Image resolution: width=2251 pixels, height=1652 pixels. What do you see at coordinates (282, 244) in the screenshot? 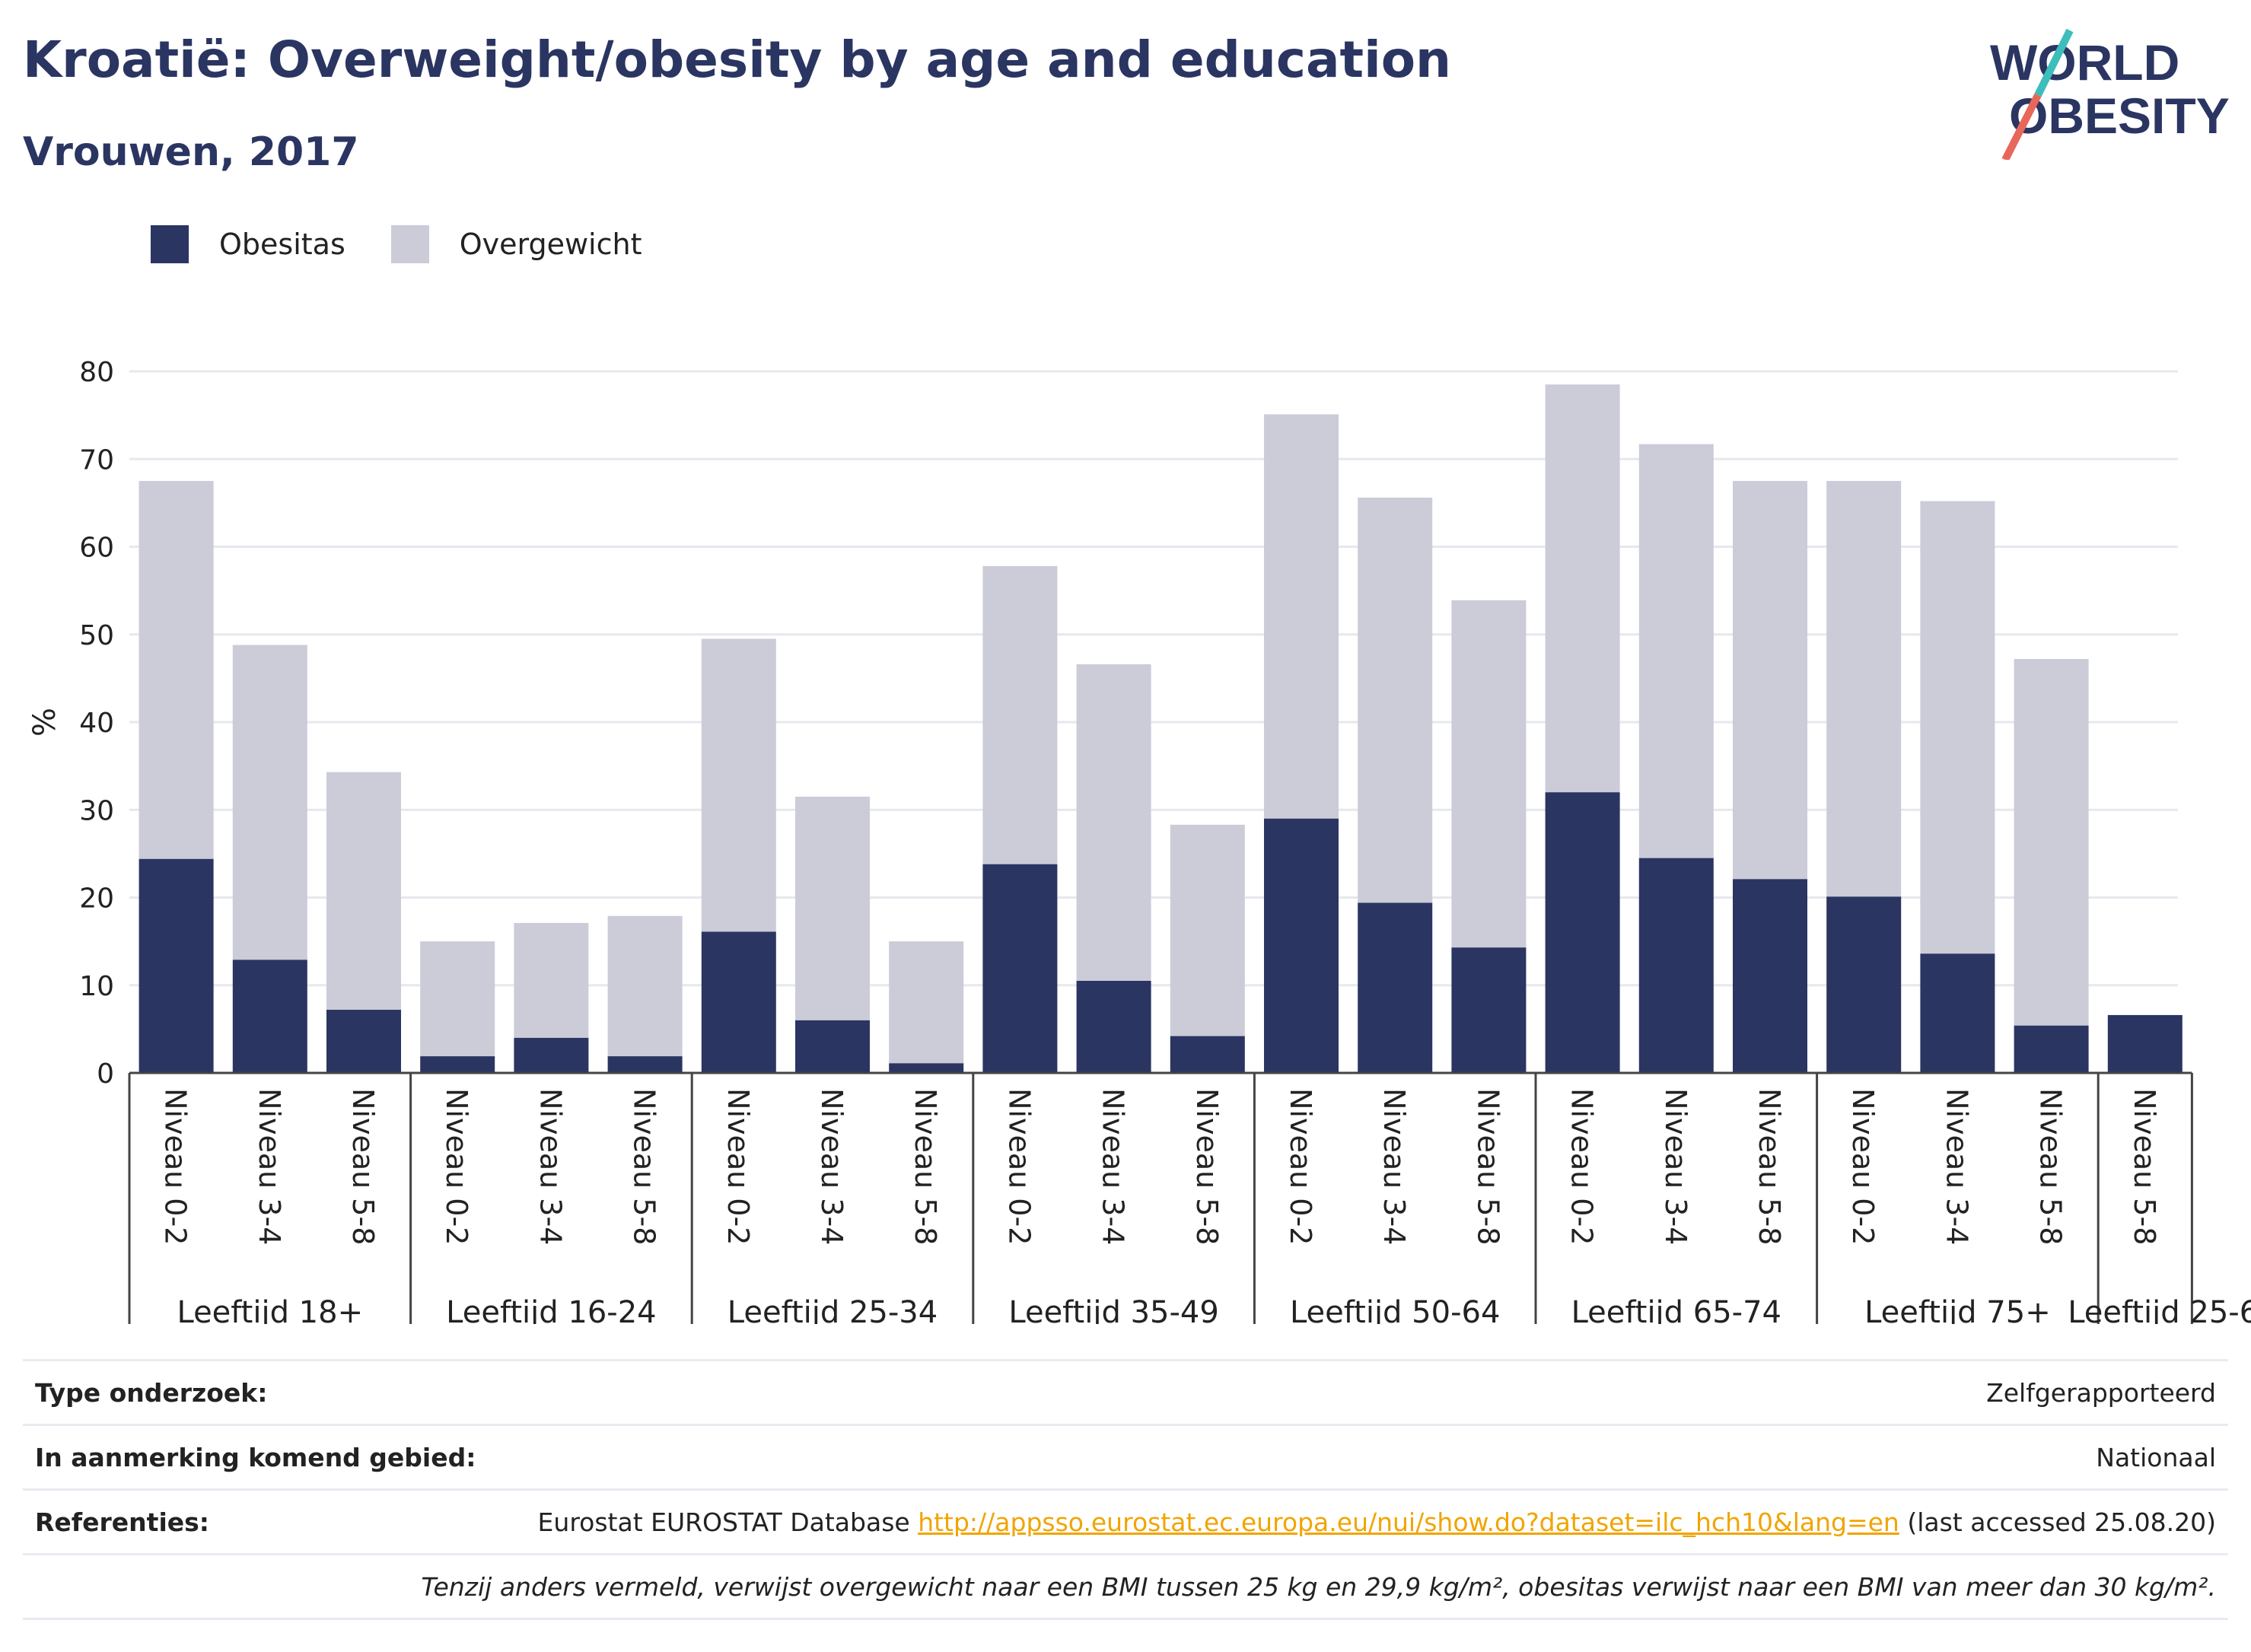
I see `legend-label-obesity: Obesitas` at bounding box center [282, 244].